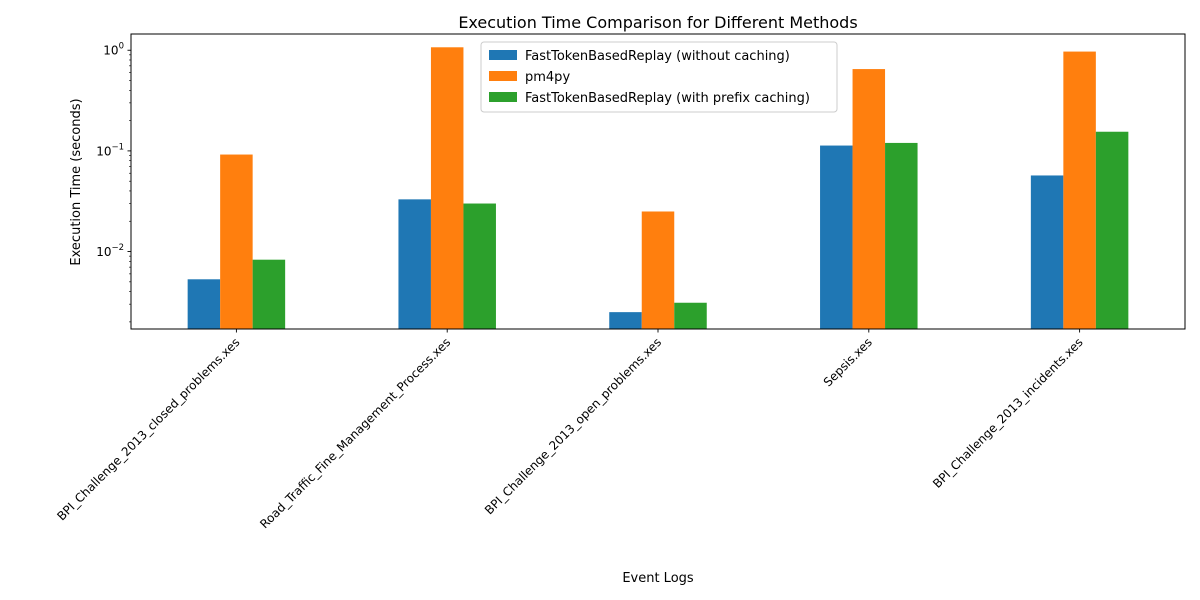 The height and width of the screenshot is (600, 1200). I want to click on x-tick-label: BPI_Challenge_2013_incidents.xes, so click(1008, 413).